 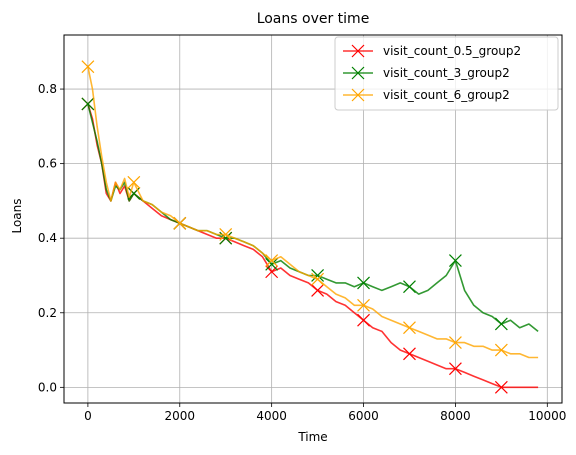 I want to click on legend-entry: visit_count_3_group2, so click(x=426, y=73).